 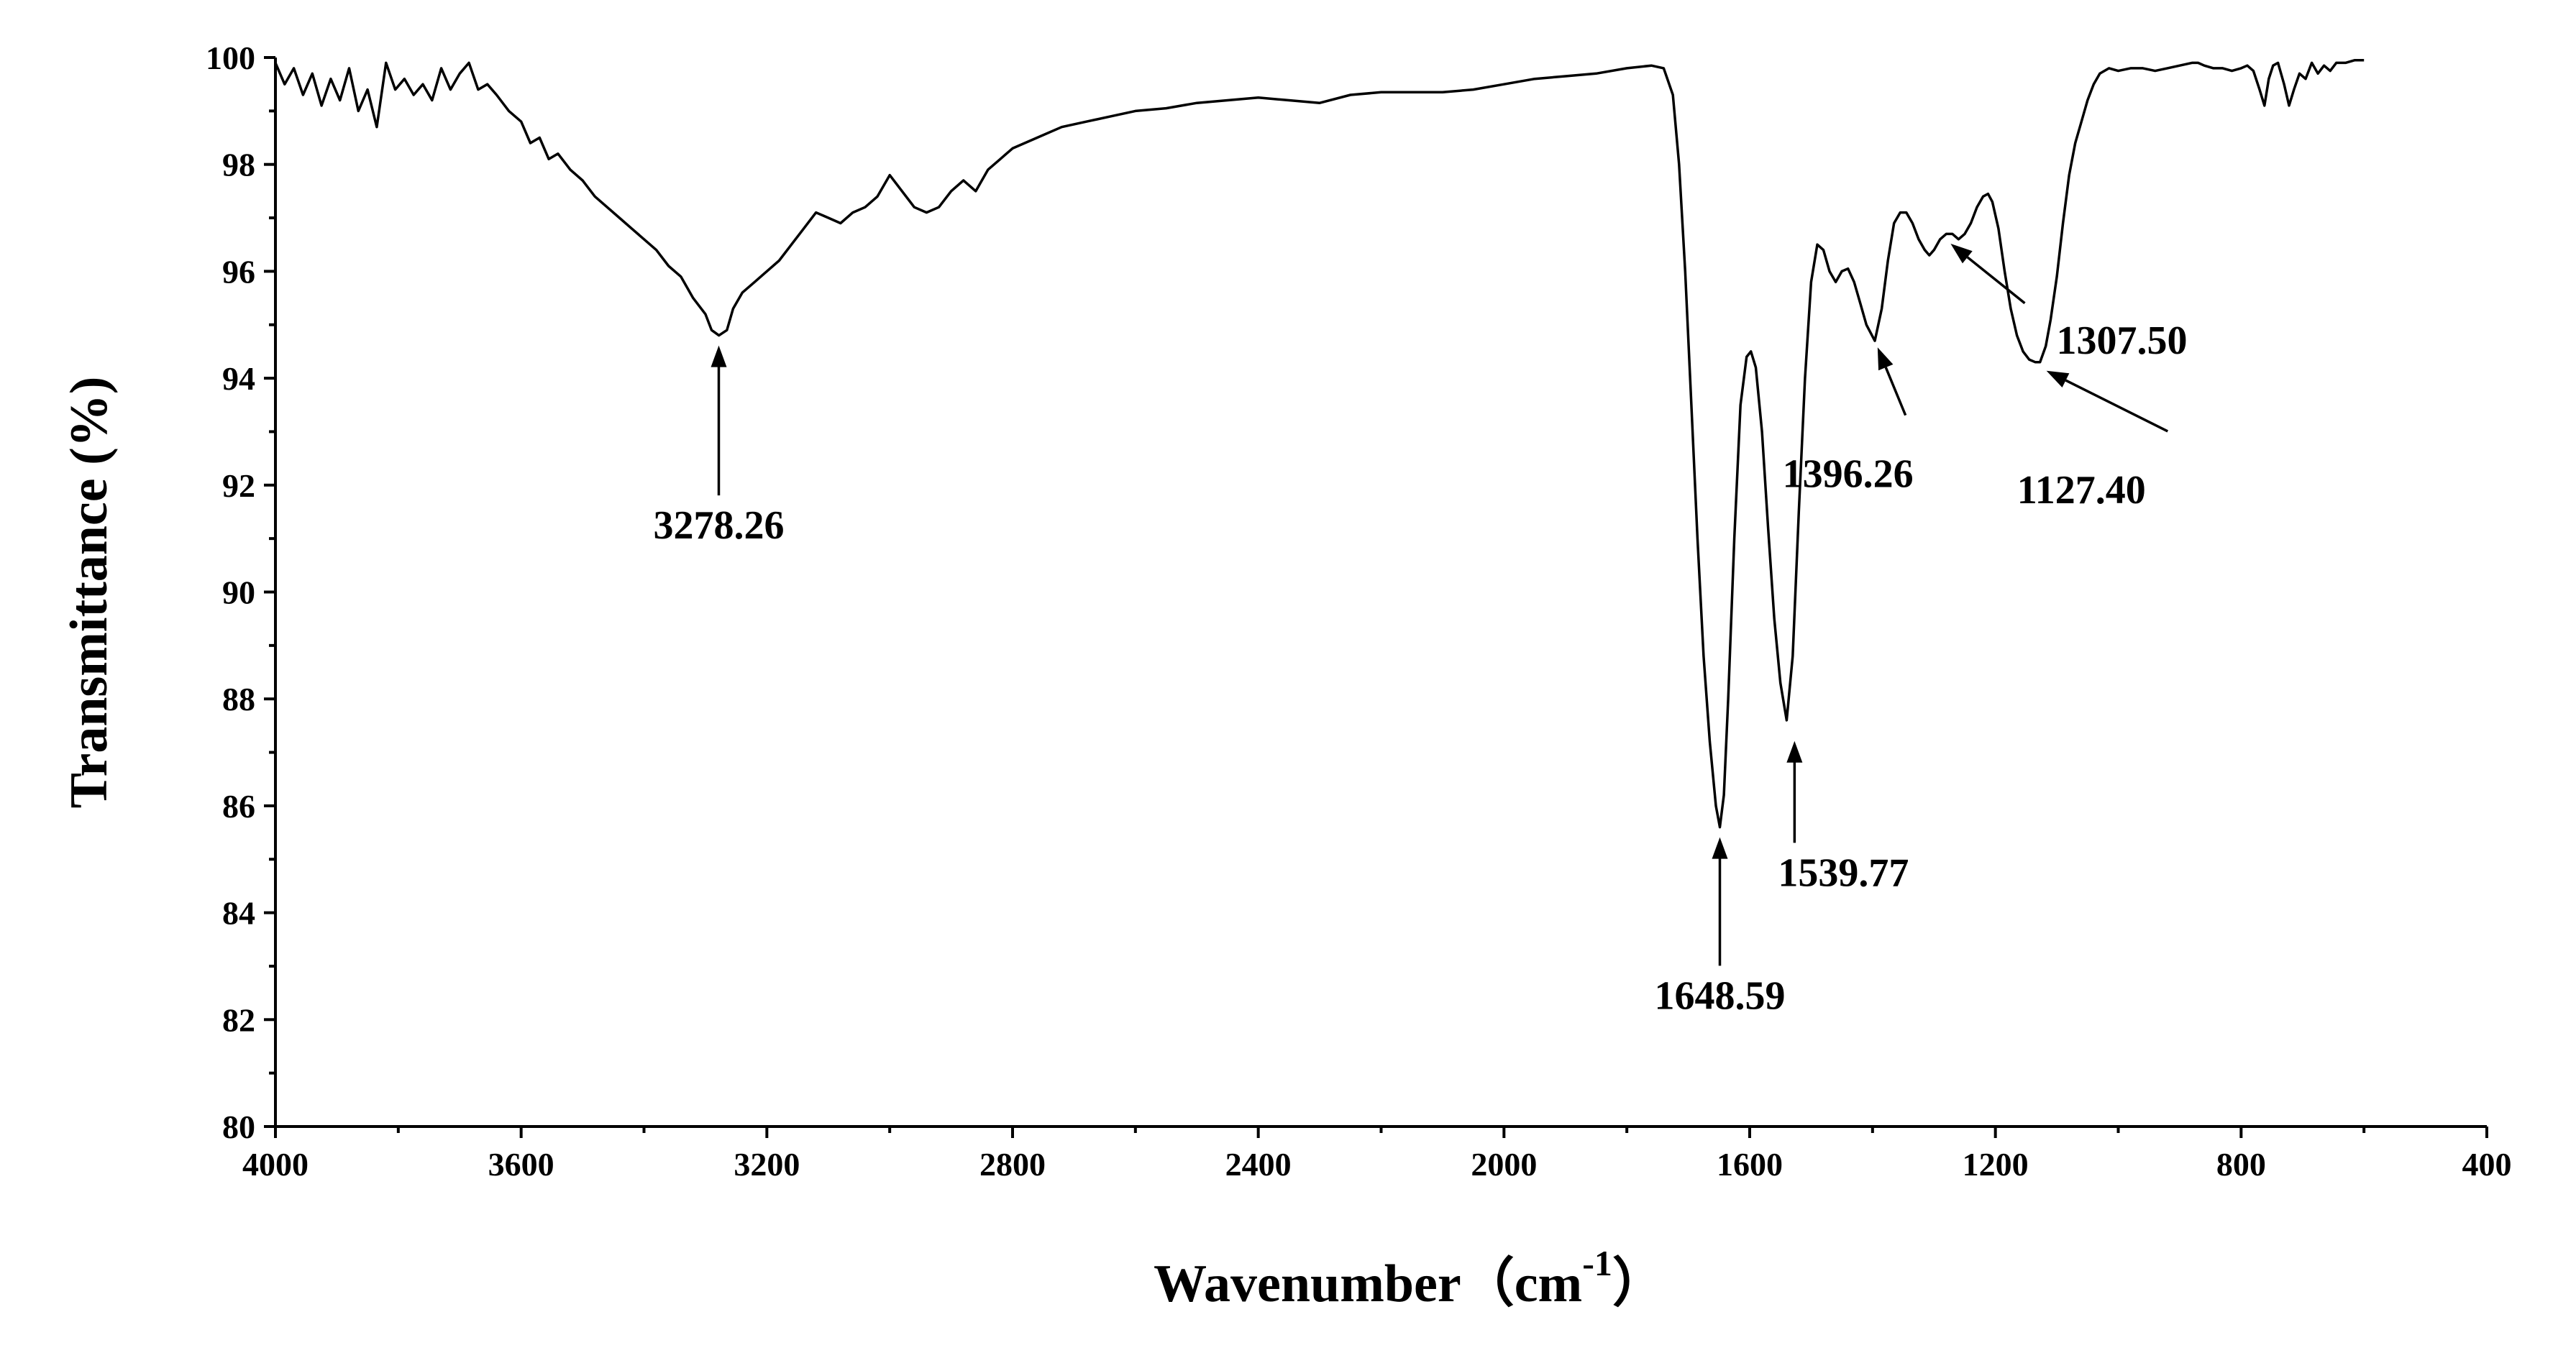 I want to click on y-tick-label: 84, so click(x=238, y=913).